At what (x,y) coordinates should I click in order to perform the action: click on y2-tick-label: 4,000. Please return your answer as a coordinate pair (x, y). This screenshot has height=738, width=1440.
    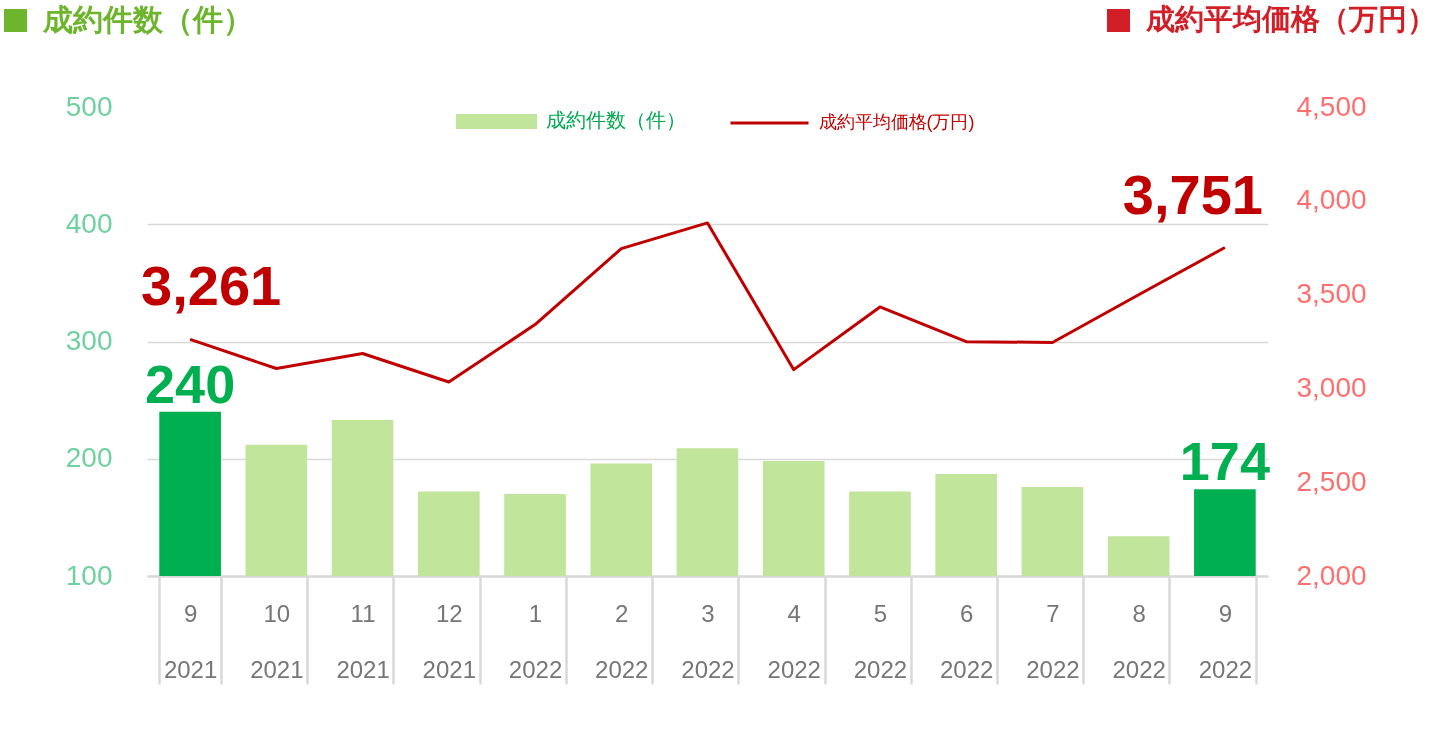
    Looking at the image, I should click on (1331, 200).